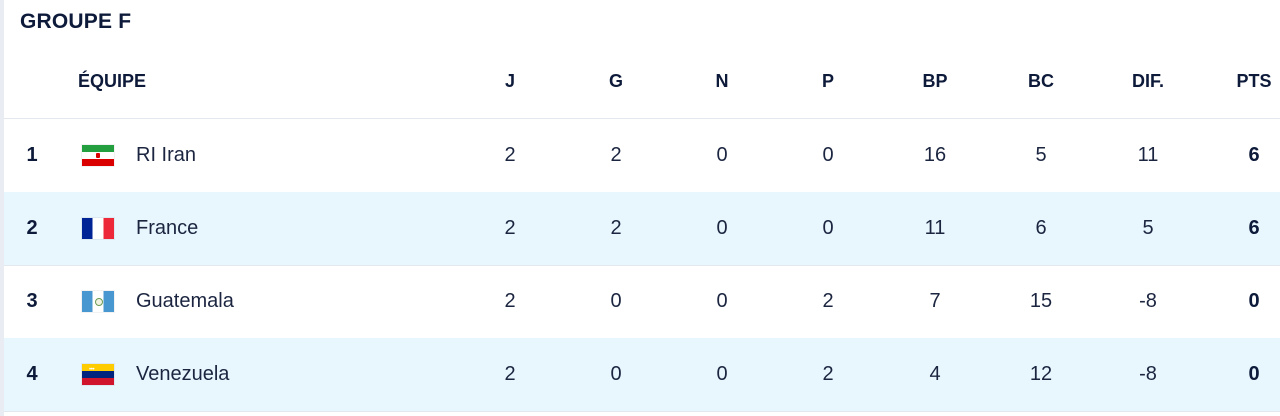 The image size is (1280, 416). I want to click on venezuela-flag-icon, so click(98, 374).